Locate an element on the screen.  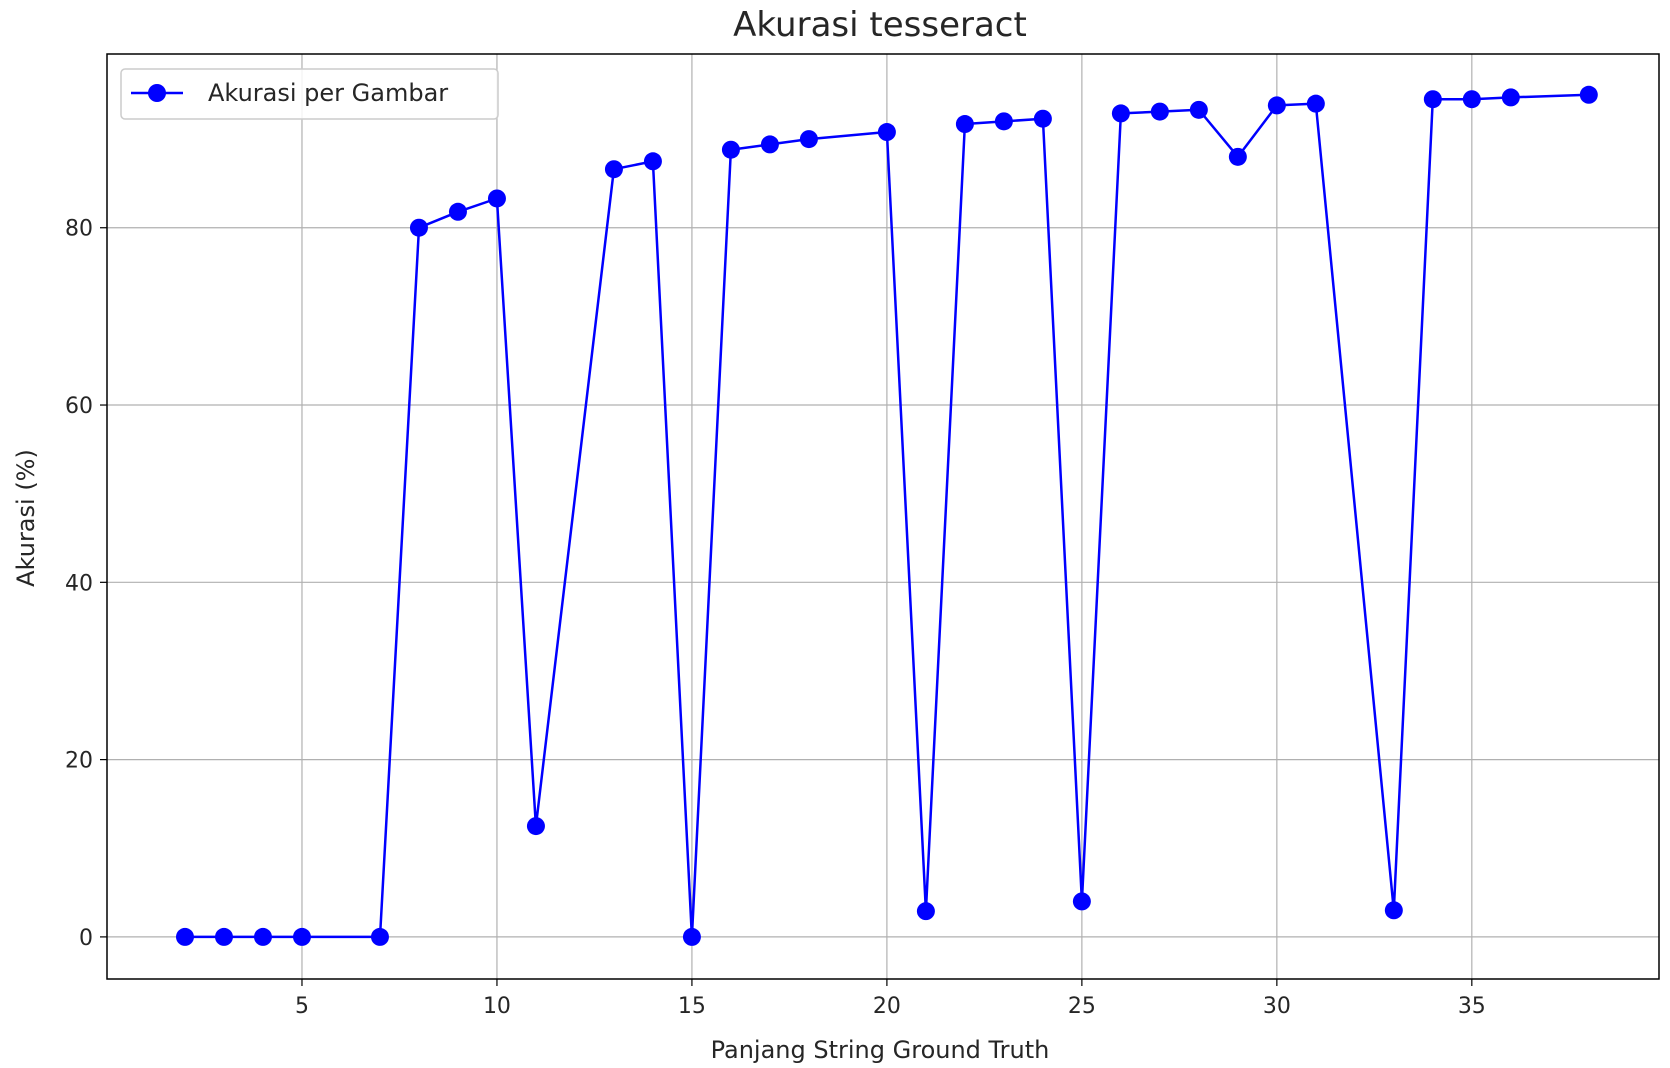
y-tick-label: 0 is located at coordinates (86, 938).